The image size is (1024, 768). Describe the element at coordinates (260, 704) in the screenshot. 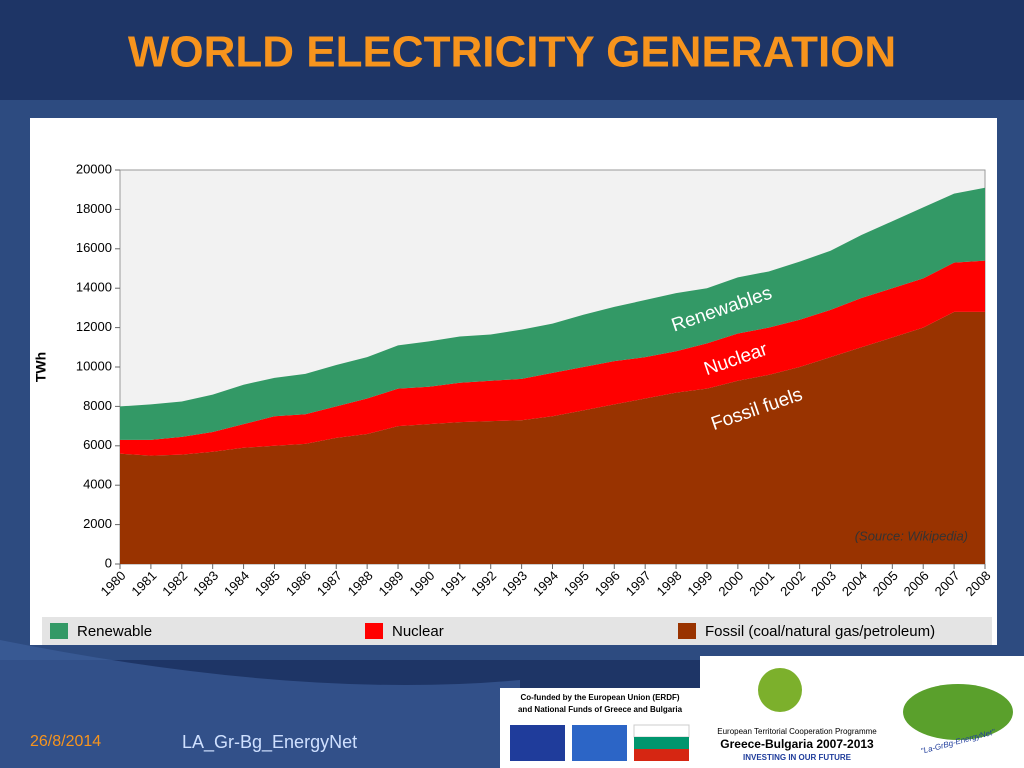

I see `decor` at that location.